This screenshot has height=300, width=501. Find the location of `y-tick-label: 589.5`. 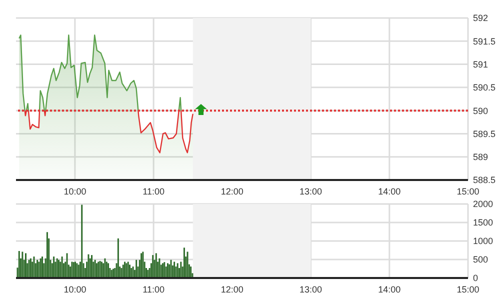

y-tick-label: 589.5 is located at coordinates (484, 133).